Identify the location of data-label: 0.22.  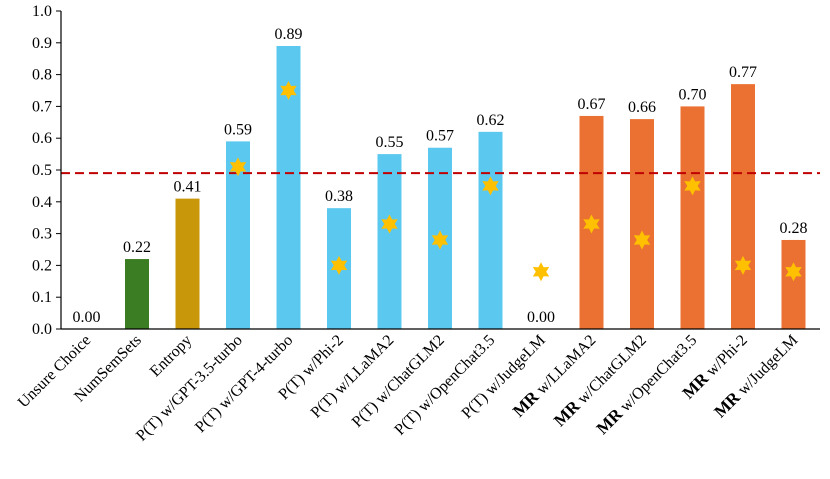
(137, 247).